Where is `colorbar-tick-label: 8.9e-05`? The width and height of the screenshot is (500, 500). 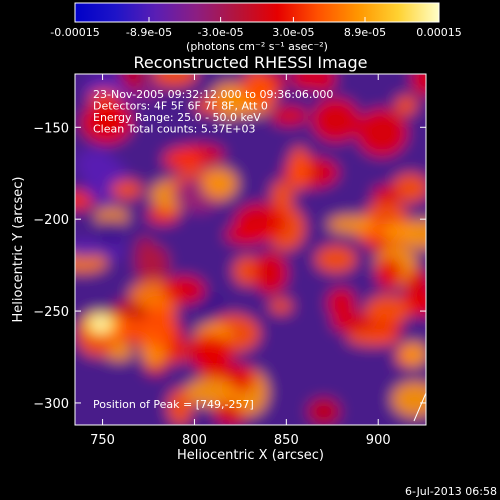 colorbar-tick-label: 8.9e-05 is located at coordinates (365, 32).